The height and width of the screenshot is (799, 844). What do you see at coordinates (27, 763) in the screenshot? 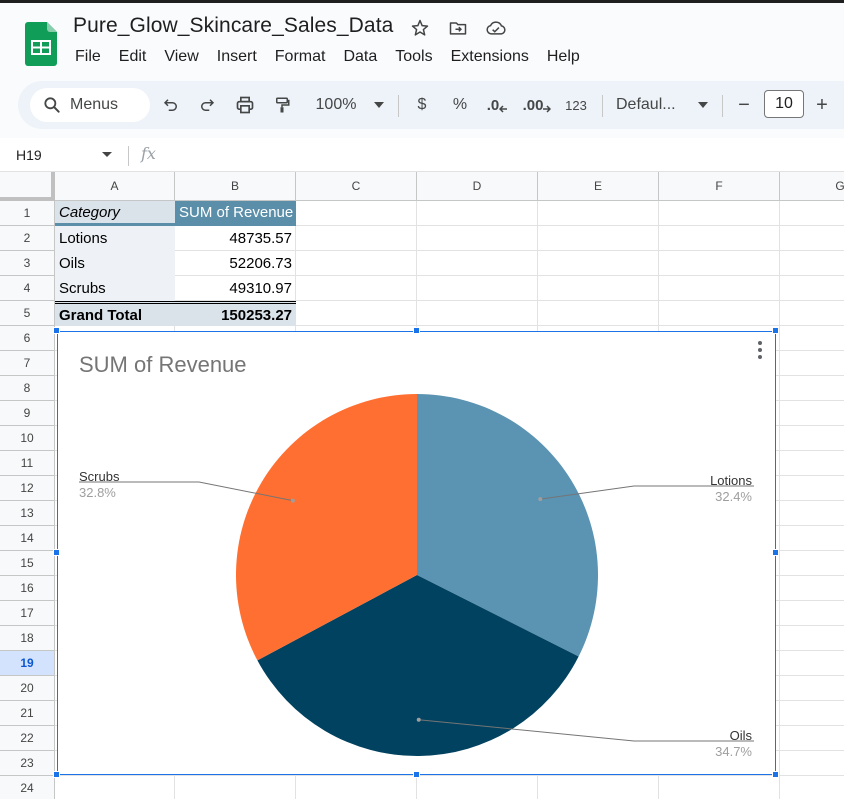
I see `row-header-23: 23` at bounding box center [27, 763].